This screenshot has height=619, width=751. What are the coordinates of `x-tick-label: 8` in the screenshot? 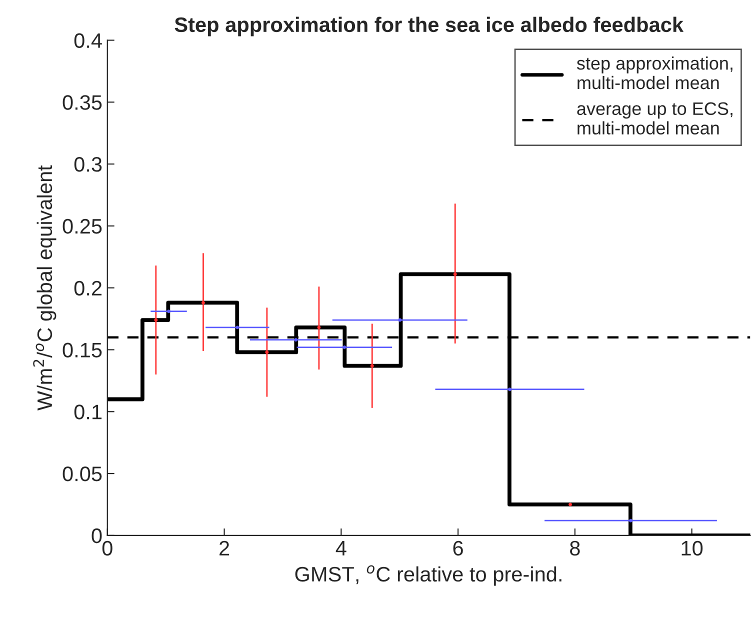 It's located at (575, 548).